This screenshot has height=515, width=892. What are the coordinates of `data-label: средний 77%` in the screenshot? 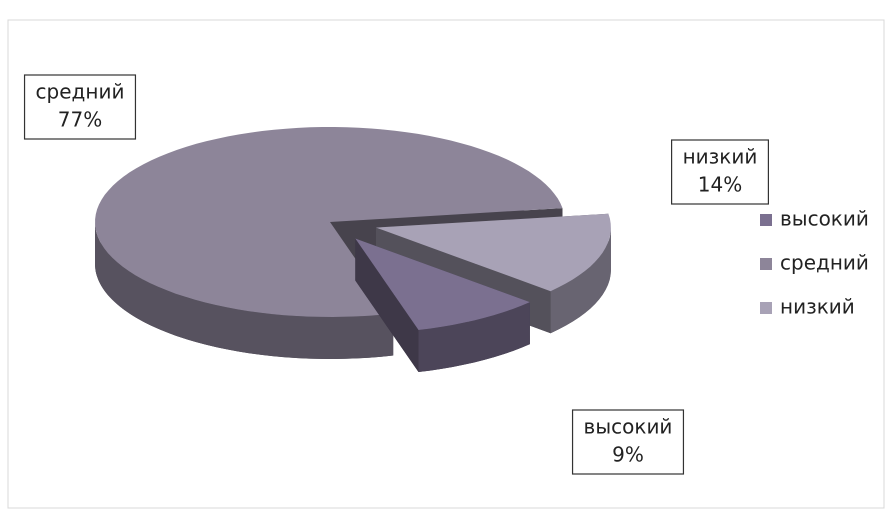 It's located at (80, 107).